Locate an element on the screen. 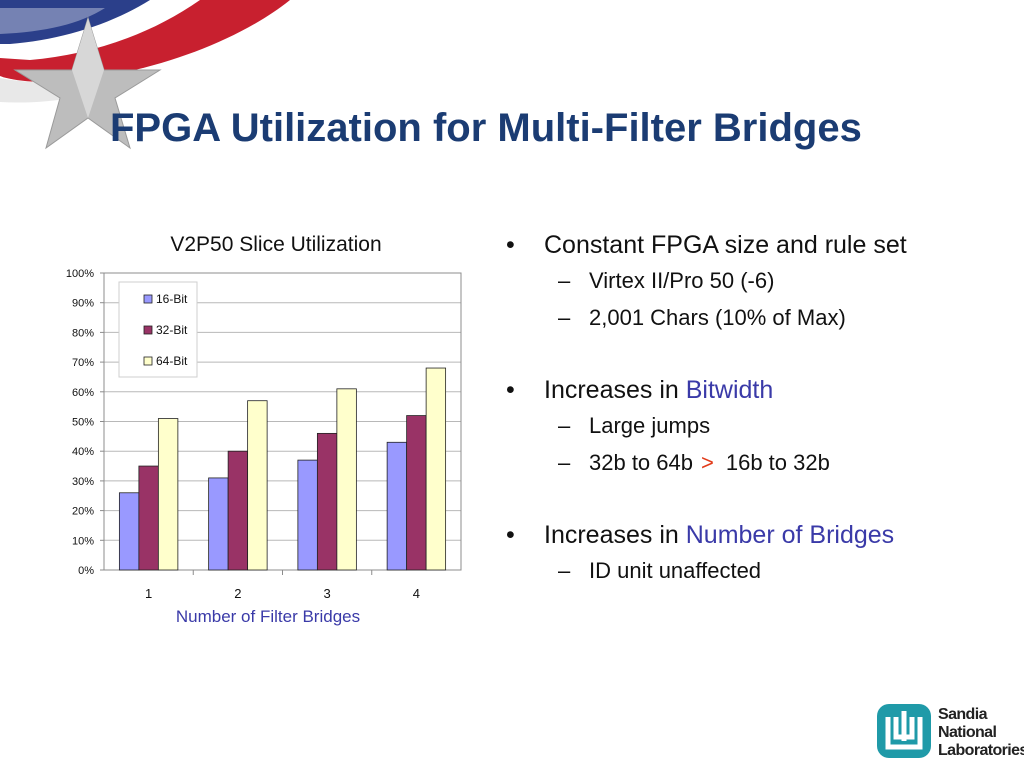  logo-line: Sandia is located at coordinates (962, 714).